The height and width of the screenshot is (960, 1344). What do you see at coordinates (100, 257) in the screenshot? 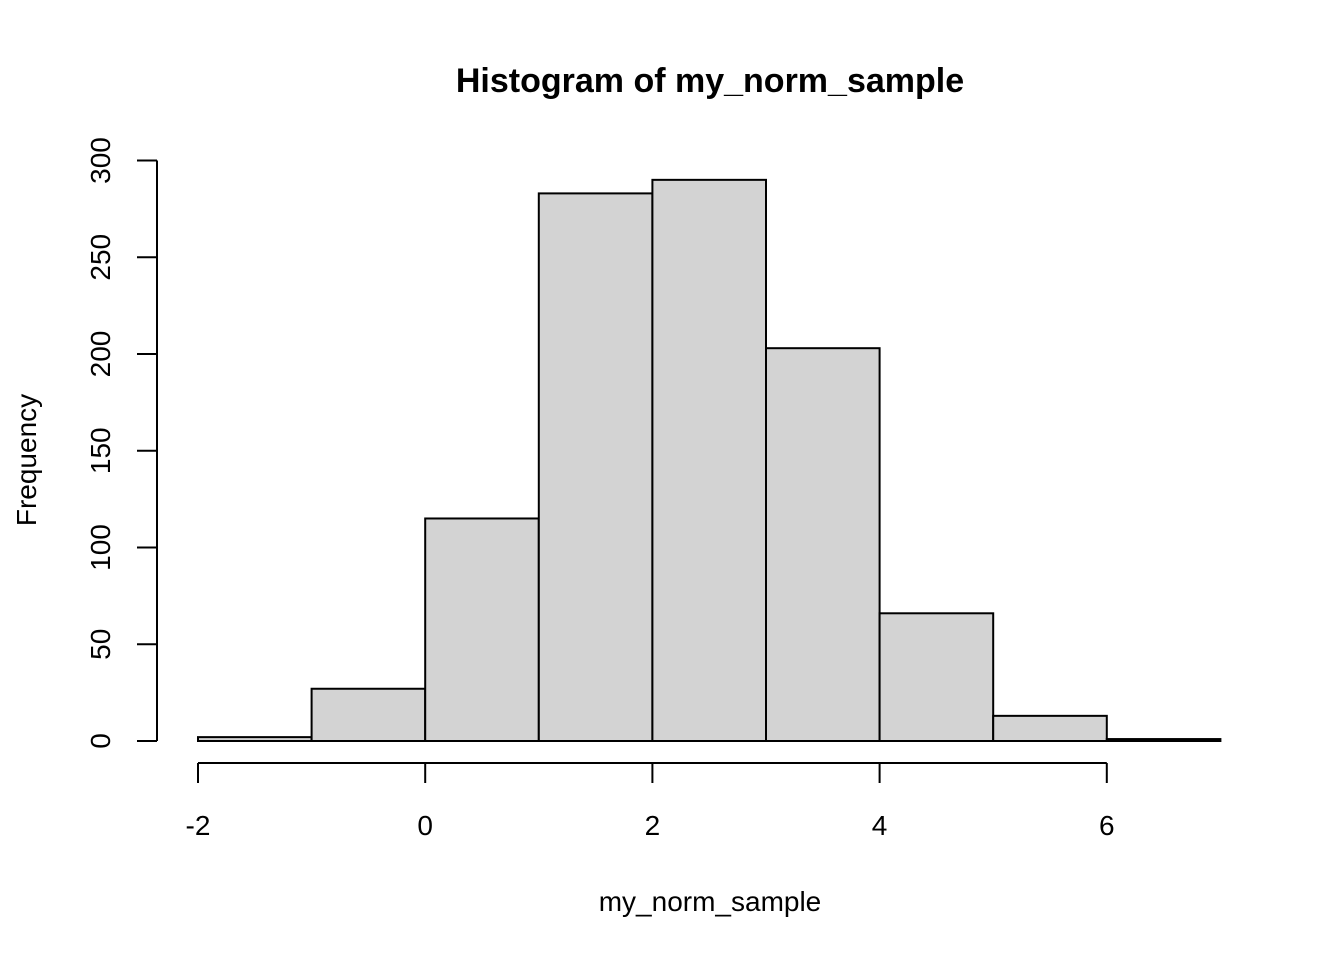
I see `y-tick-label: 250` at bounding box center [100, 257].